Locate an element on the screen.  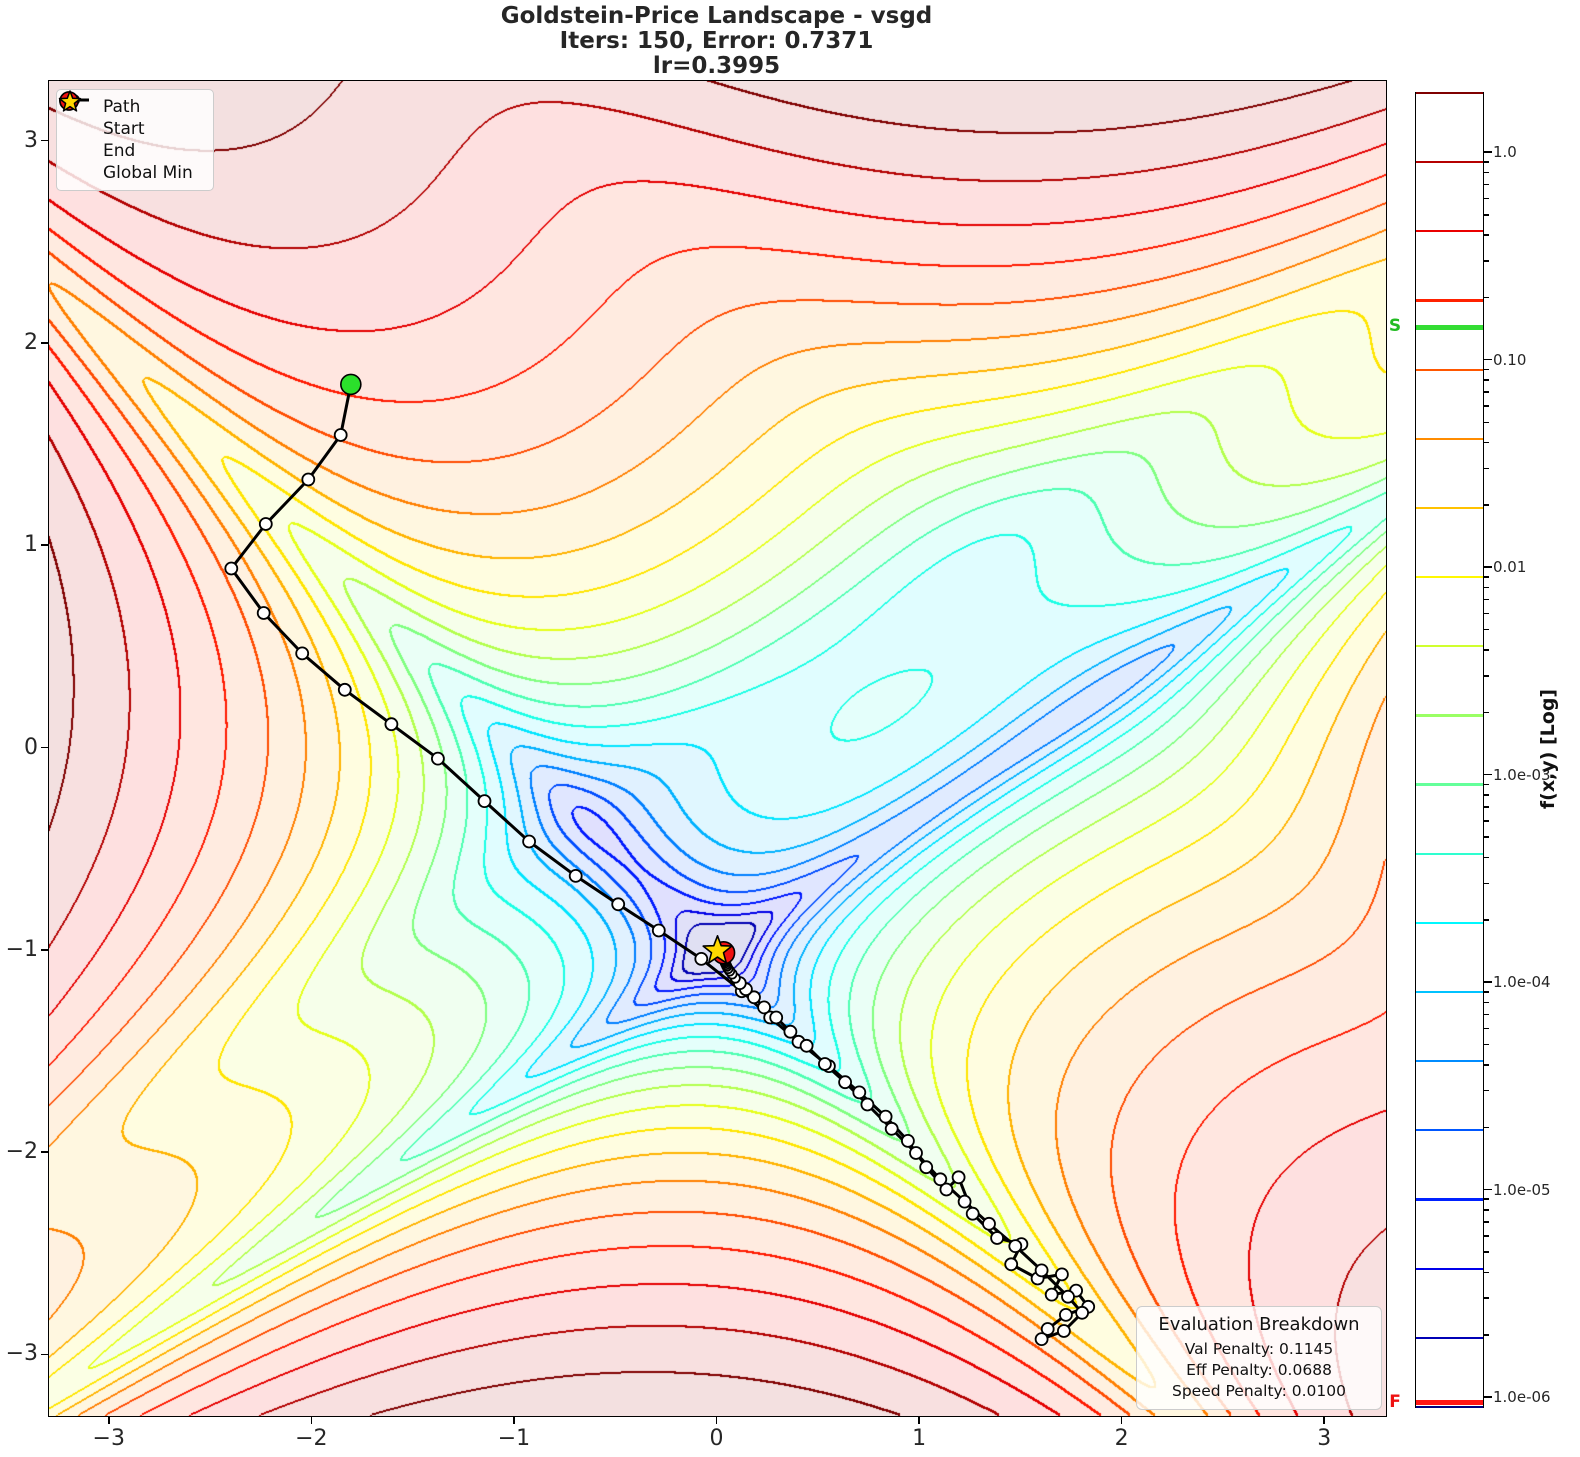
legend-item-global-min: Global Min is located at coordinates (131, 137).